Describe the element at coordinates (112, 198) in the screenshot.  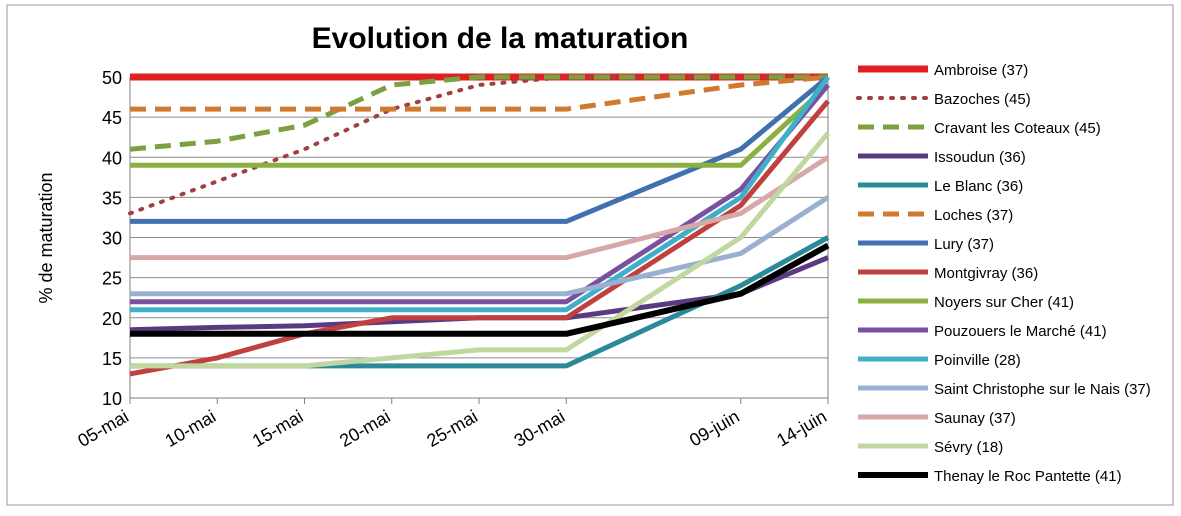
I see `y-tick-label: 35` at that location.